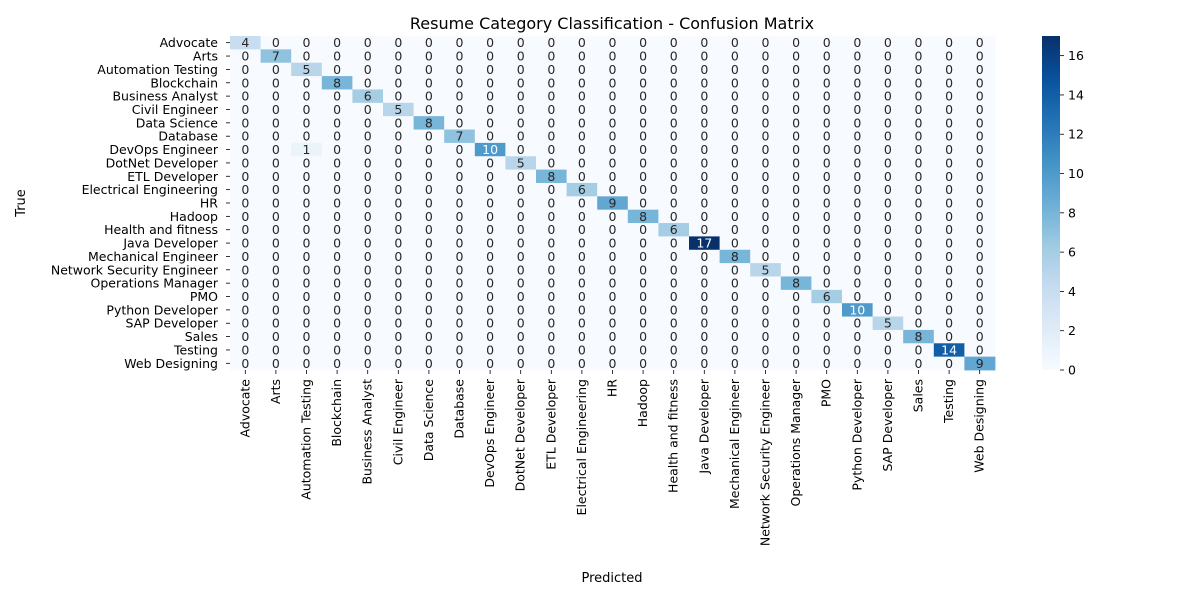  What do you see at coordinates (162, 309) in the screenshot?
I see `y-tick-label: Python Developer` at bounding box center [162, 309].